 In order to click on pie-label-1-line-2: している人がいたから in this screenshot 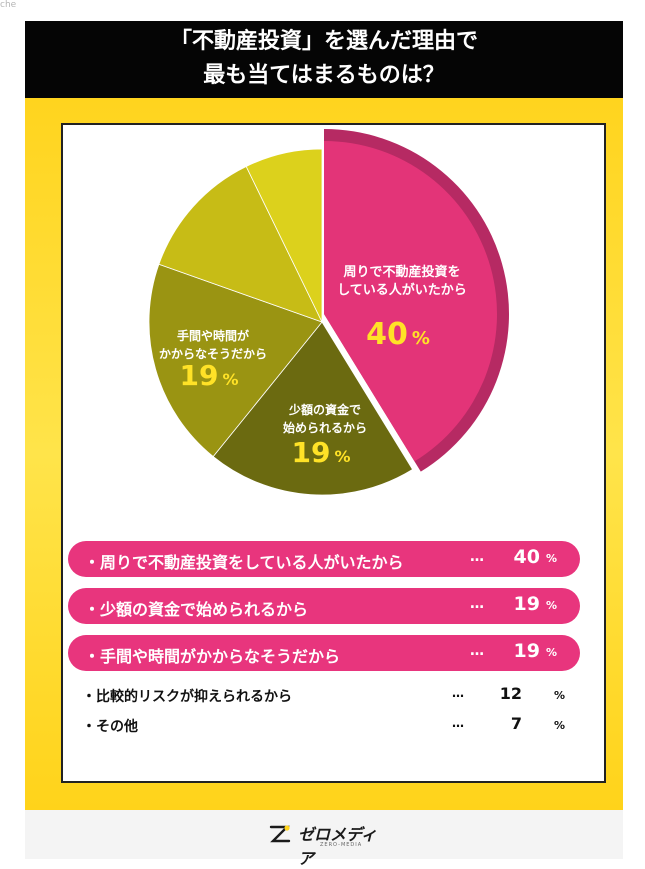, I will do `click(402, 290)`.